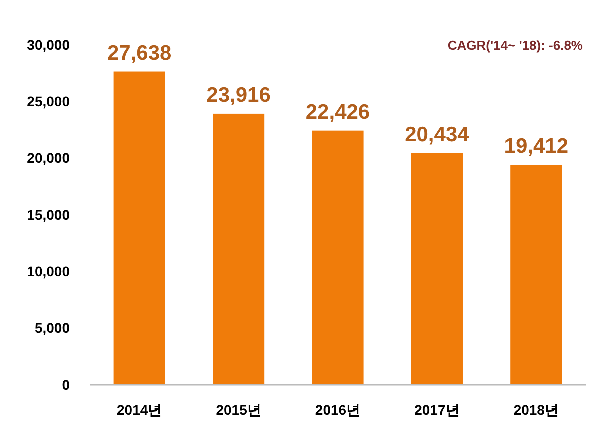 This screenshot has width=591, height=432. Describe the element at coordinates (437, 410) in the screenshot. I see `x-tick-label: 2017년` at that location.